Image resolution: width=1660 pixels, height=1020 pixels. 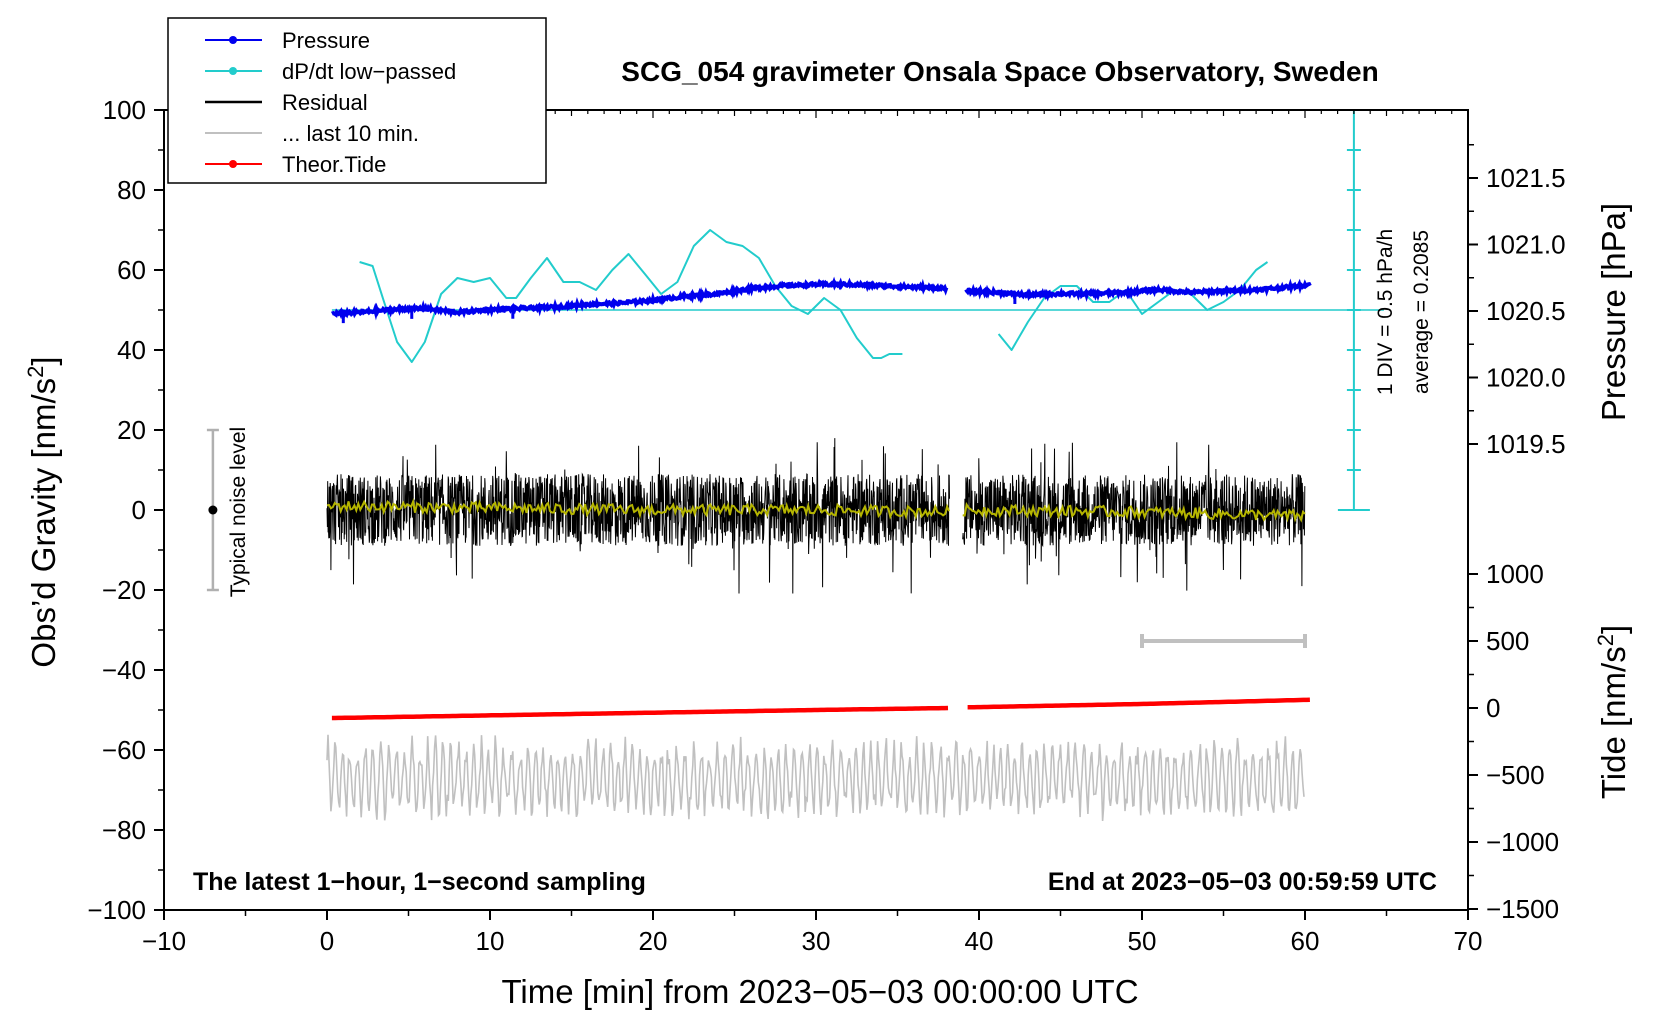 What do you see at coordinates (327, 941) in the screenshot?
I see `x-tick-label: 0` at bounding box center [327, 941].